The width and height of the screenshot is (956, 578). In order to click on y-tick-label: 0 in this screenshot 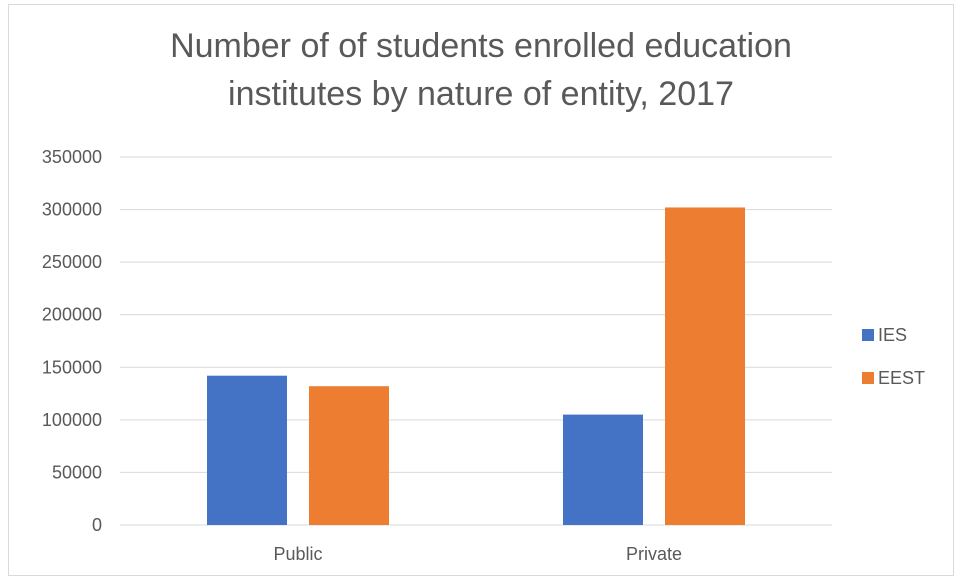, I will do `click(97, 525)`.